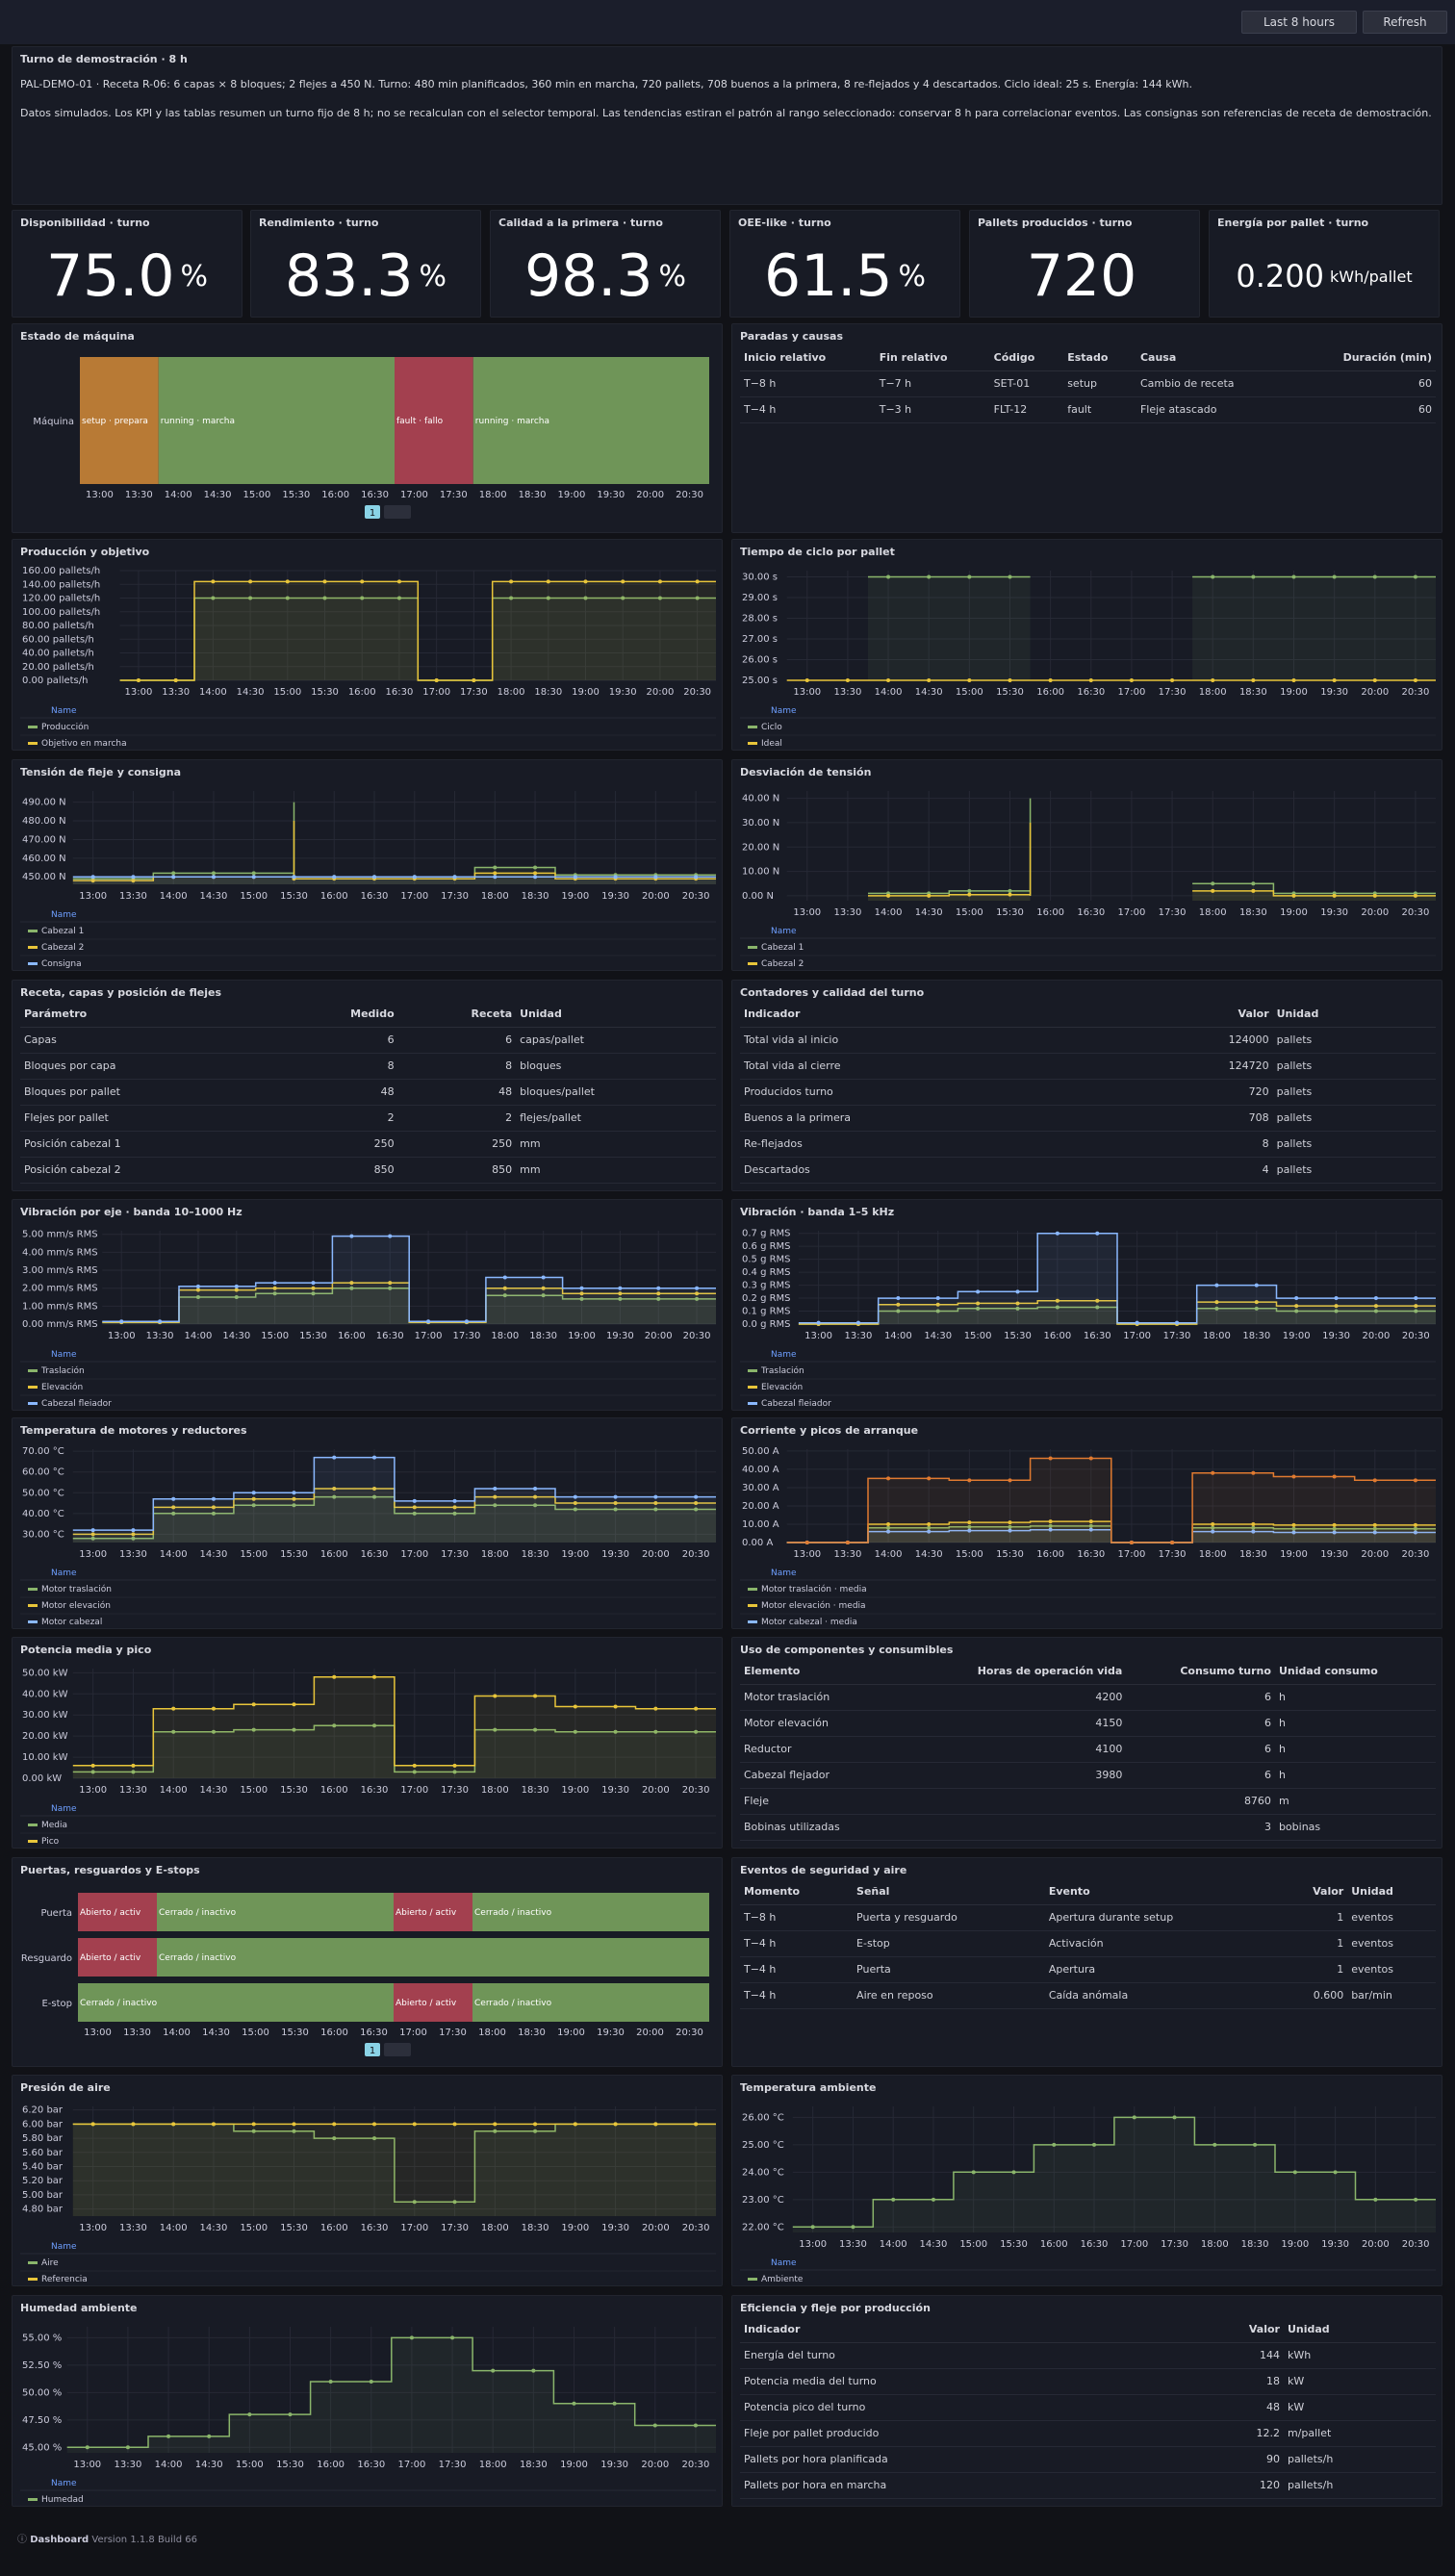 Image resolution: width=1455 pixels, height=2576 pixels. What do you see at coordinates (60, 1289) in the screenshot?
I see `y-tick-label: 2.00 mm/s RMS` at bounding box center [60, 1289].